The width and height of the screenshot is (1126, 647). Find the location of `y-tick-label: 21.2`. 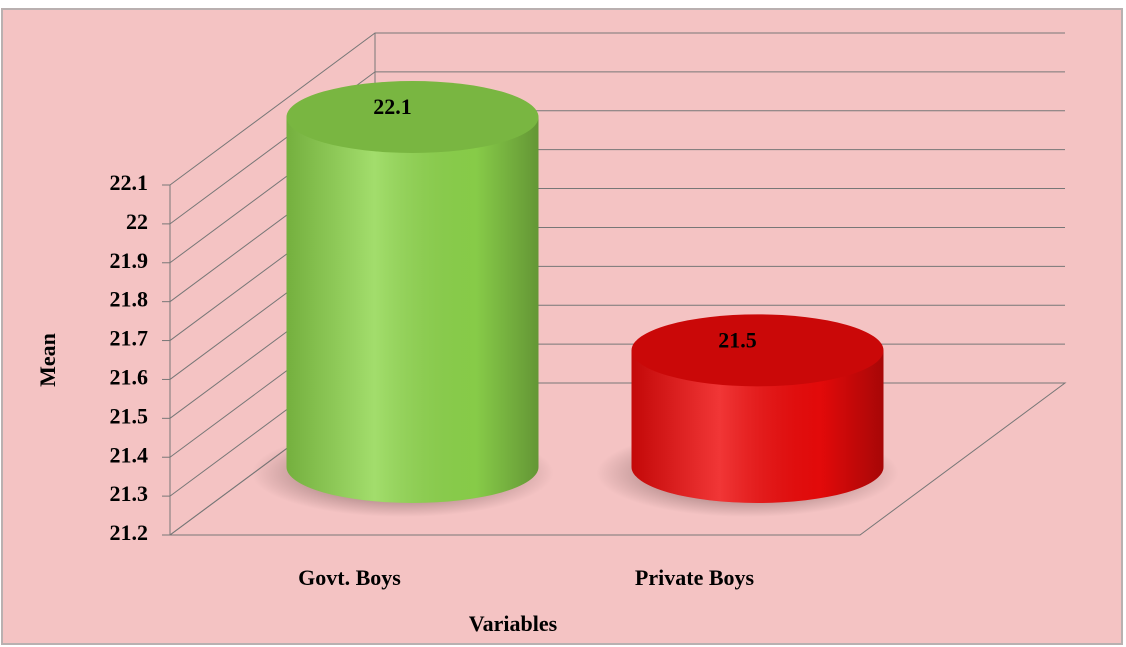

y-tick-label: 21.2 is located at coordinates (129, 532).